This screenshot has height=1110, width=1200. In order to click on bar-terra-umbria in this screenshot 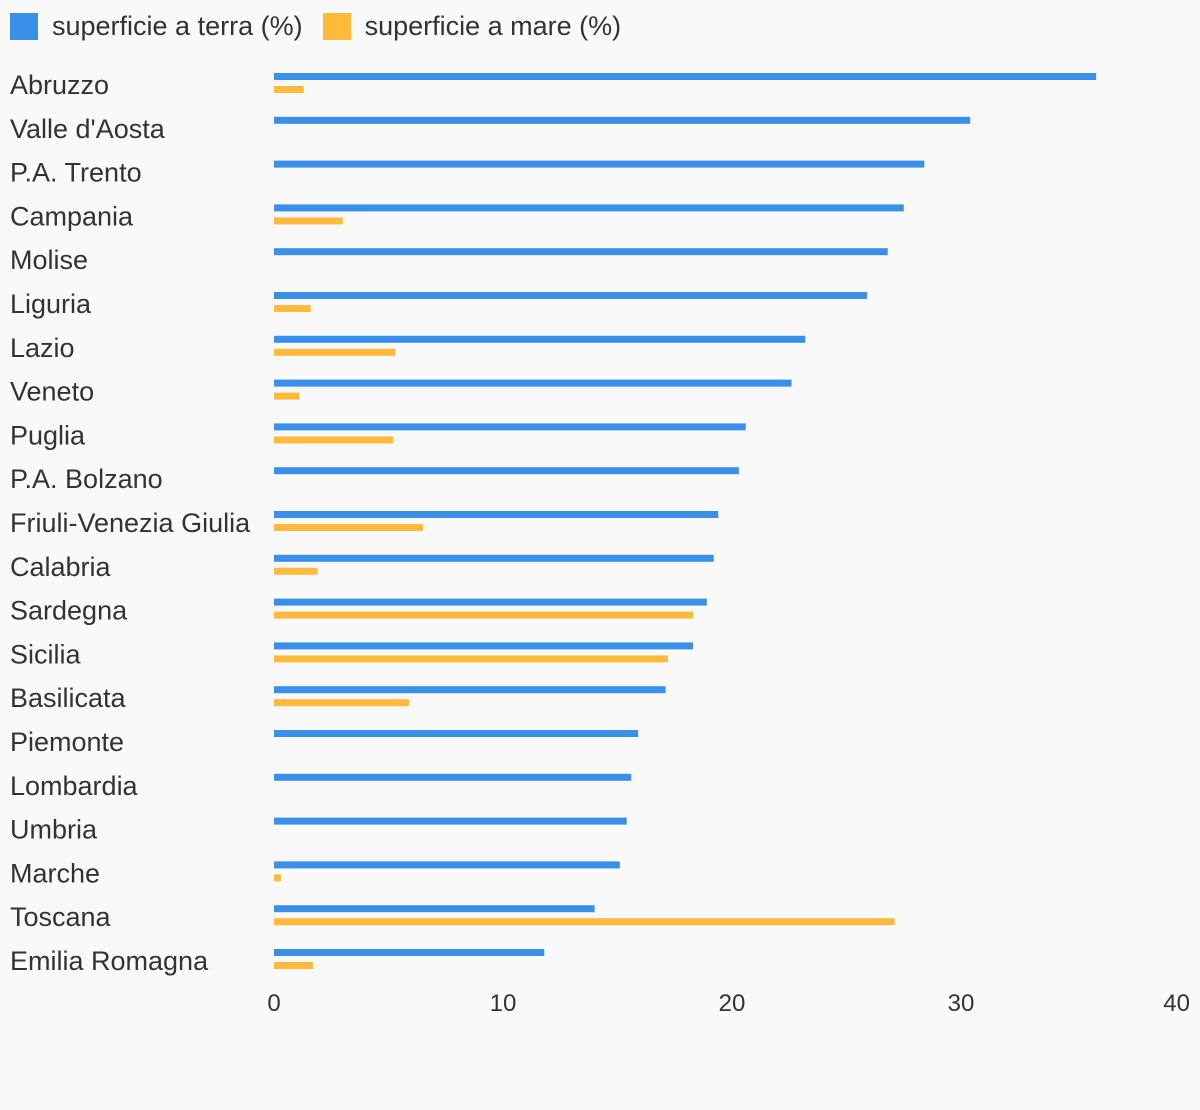, I will do `click(450, 821)`.